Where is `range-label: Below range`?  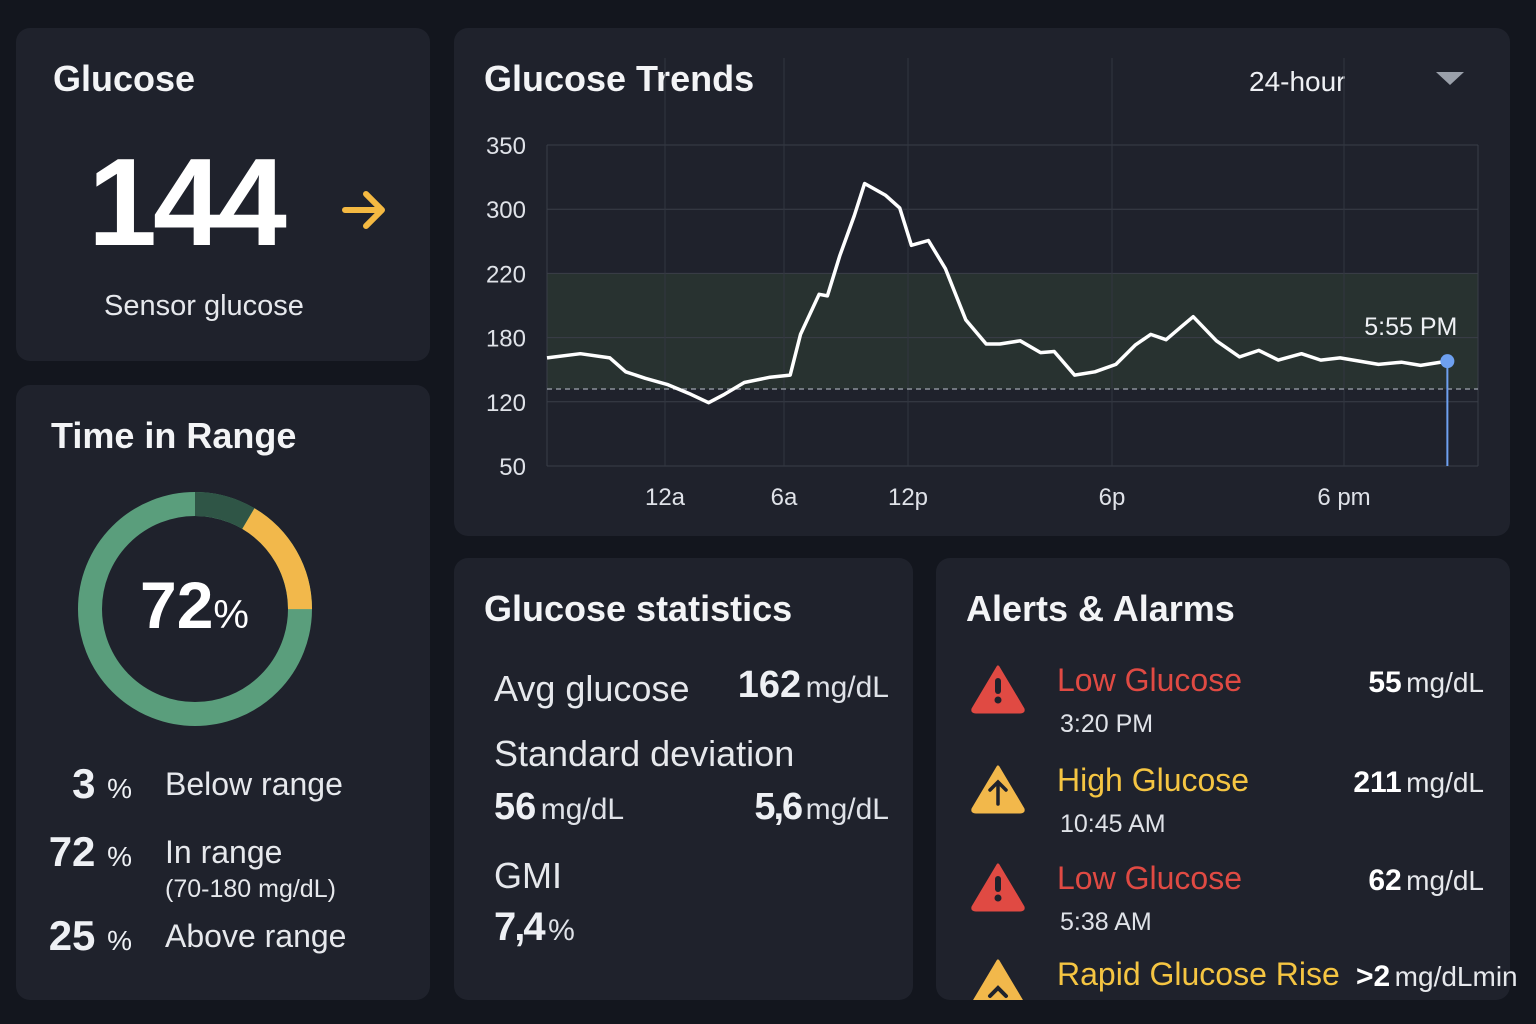
range-label: Below range is located at coordinates (254, 784).